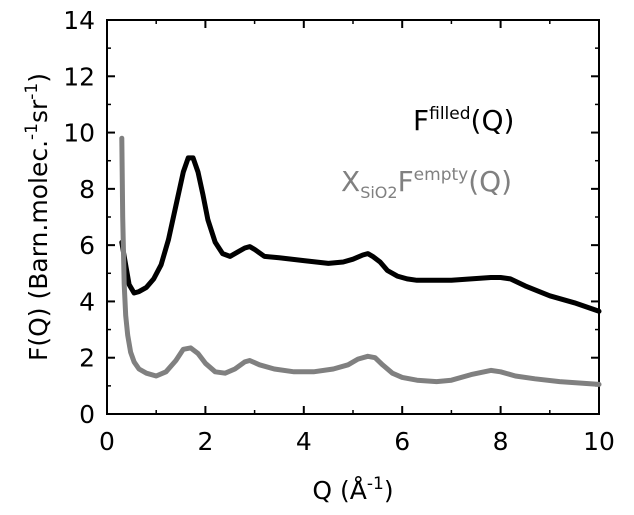 The image size is (634, 515). I want to click on x-axis-label-sup: -1, so click(375, 484).